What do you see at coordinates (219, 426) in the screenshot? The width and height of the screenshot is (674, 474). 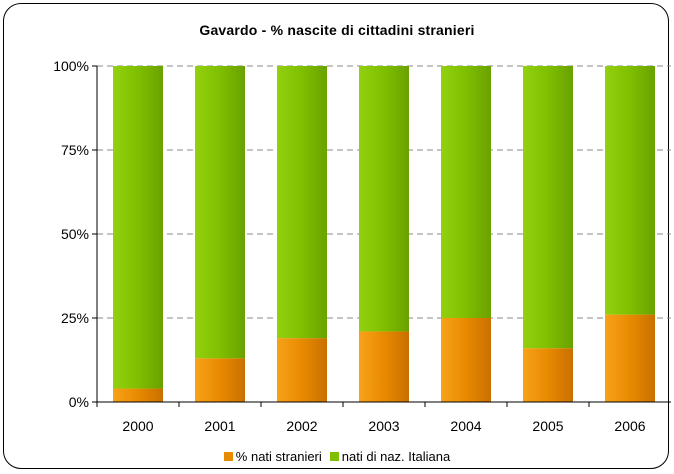 I see `x-tick-label: 2001` at bounding box center [219, 426].